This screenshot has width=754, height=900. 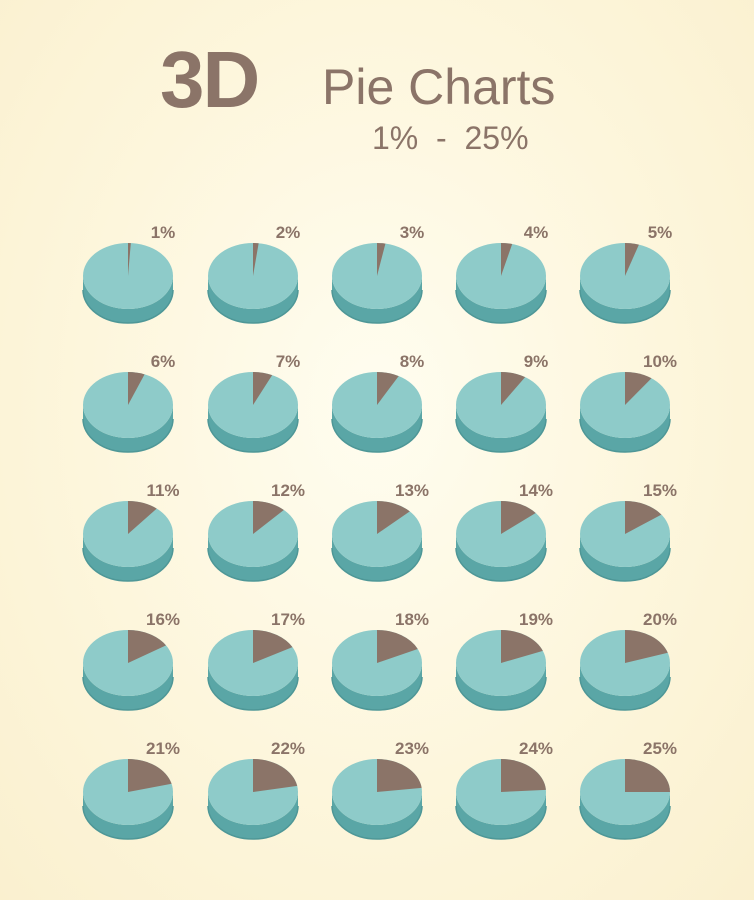 I want to click on title-3d: 3D, so click(x=210, y=79).